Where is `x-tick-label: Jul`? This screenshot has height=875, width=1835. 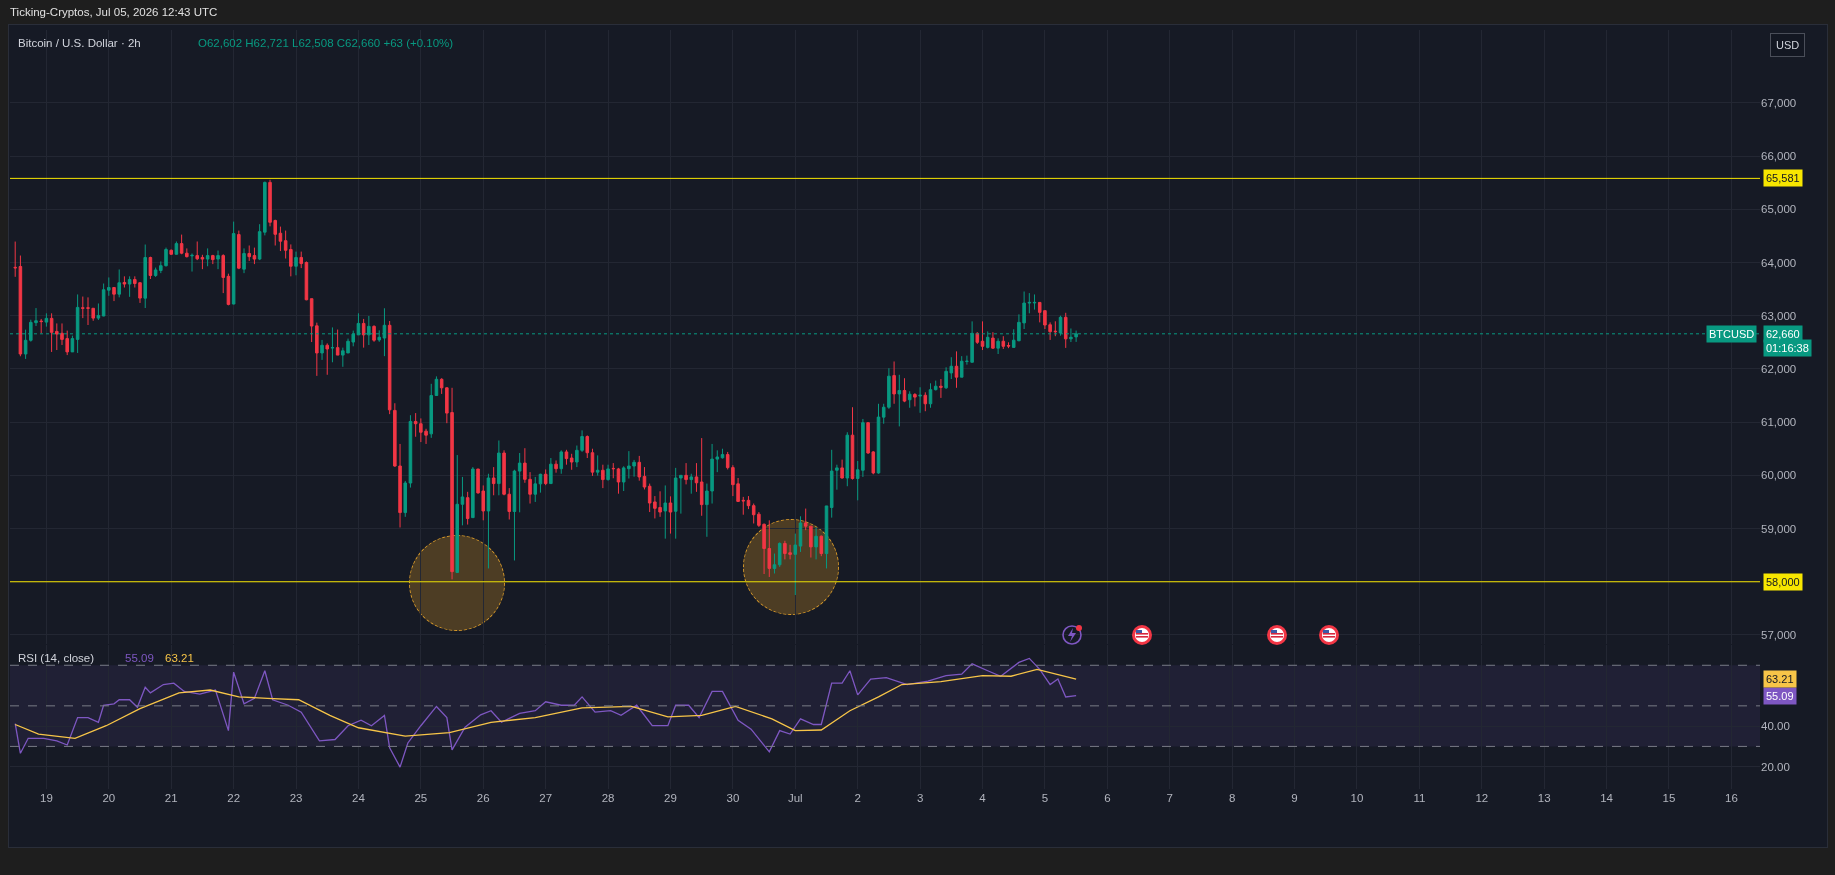 x-tick-label: Jul is located at coordinates (795, 797).